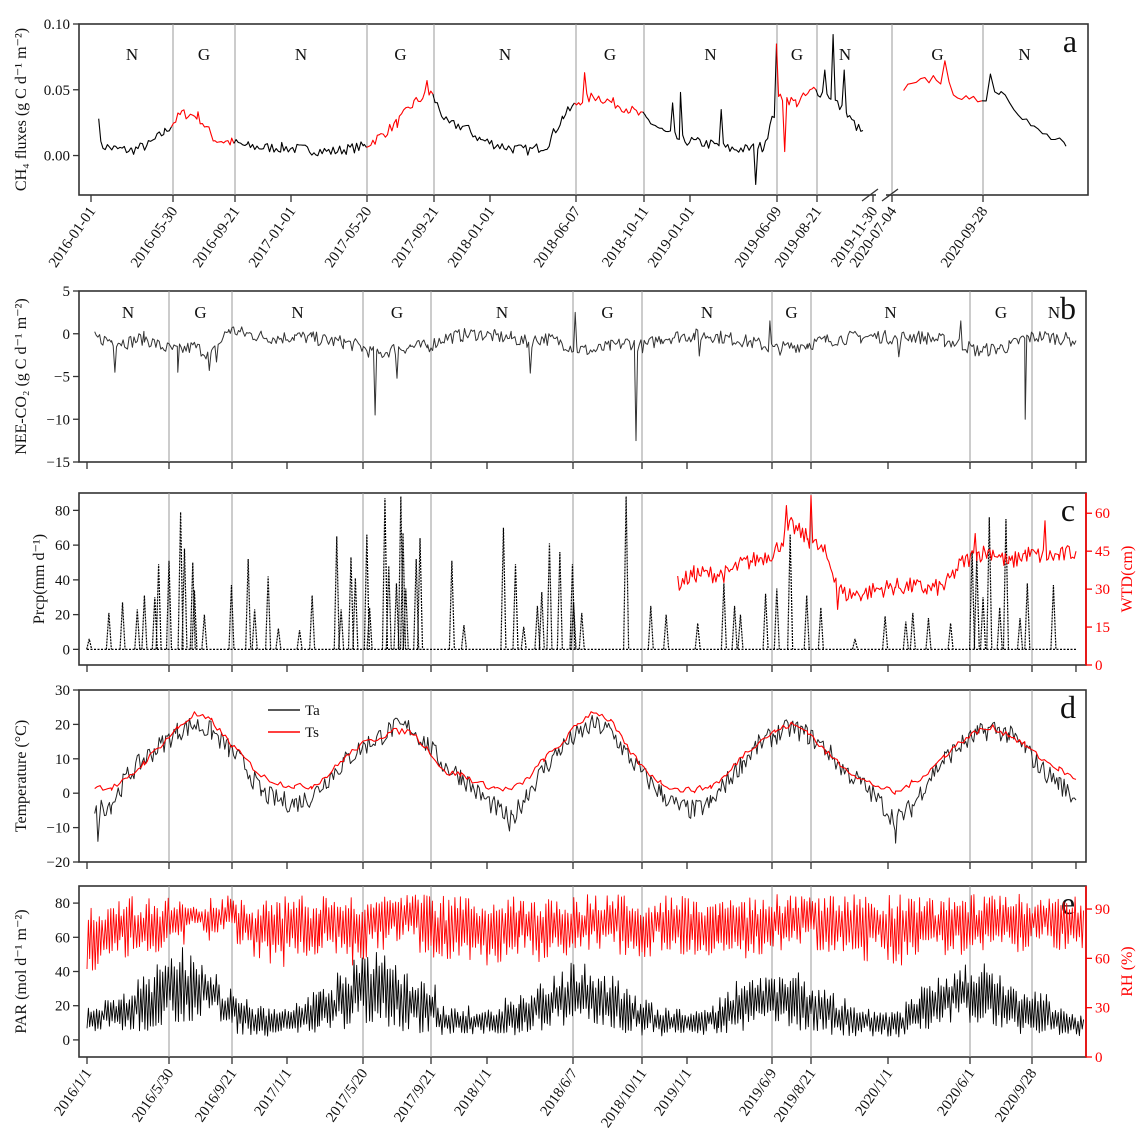  What do you see at coordinates (583, 109) in the screenshot?
I see `plot-frame-a` at bounding box center [583, 109].